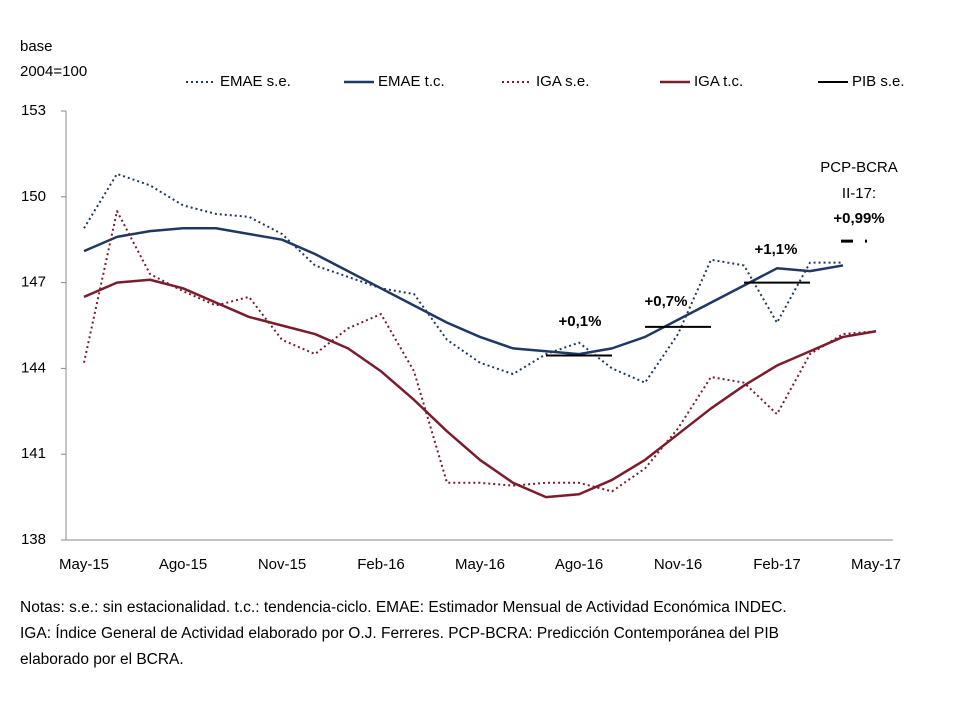  I want to click on y-tick-label: 138, so click(33, 539).